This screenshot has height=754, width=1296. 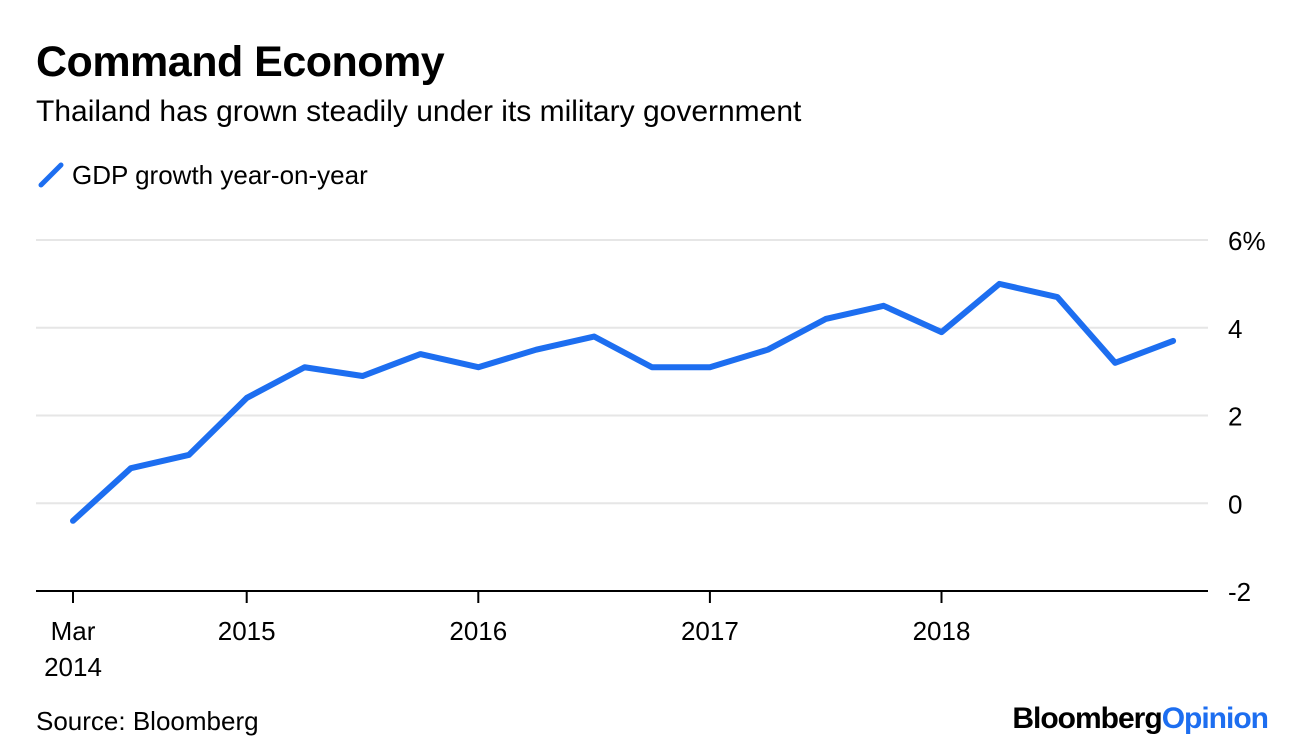 What do you see at coordinates (73, 667) in the screenshot?
I see `x-tick-label: 2014` at bounding box center [73, 667].